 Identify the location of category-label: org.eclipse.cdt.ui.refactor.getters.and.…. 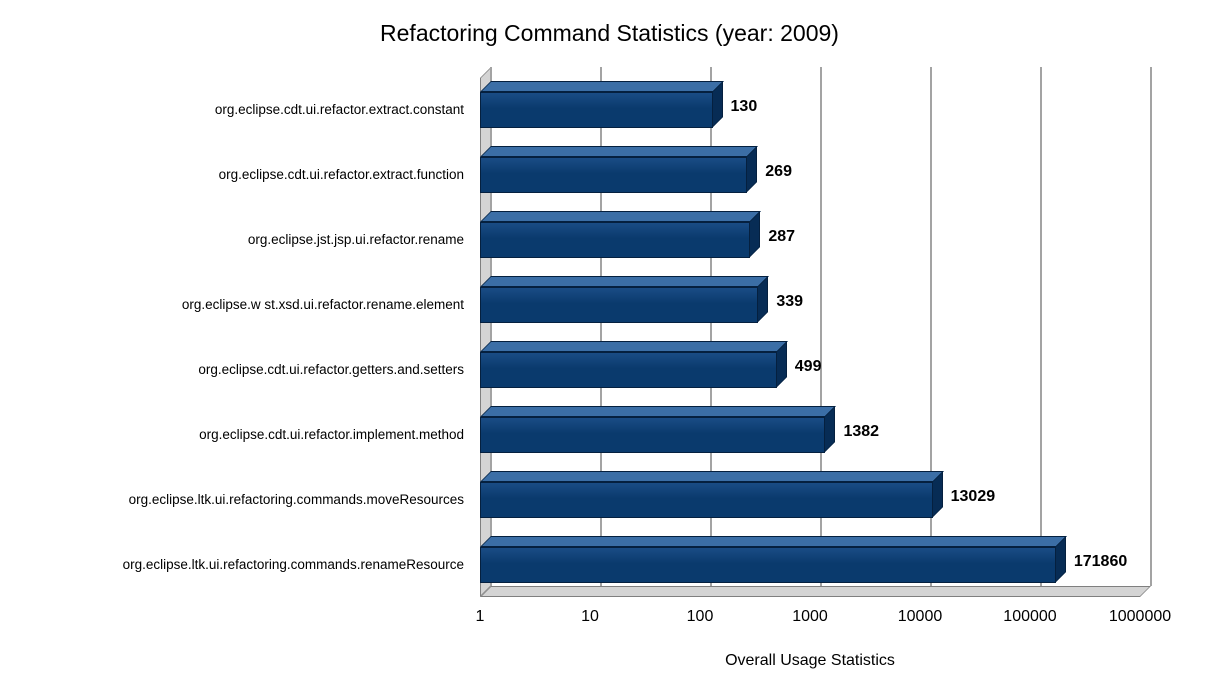
(331, 369).